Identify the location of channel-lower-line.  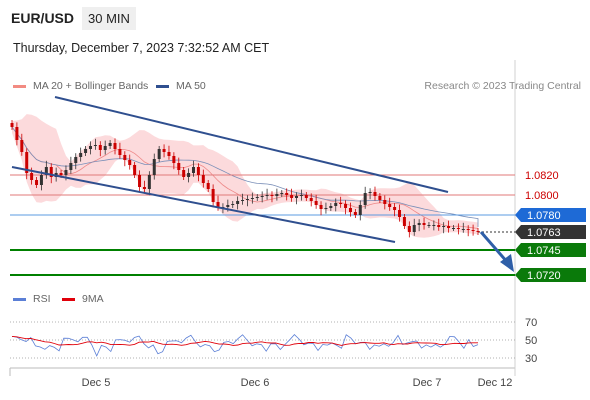
(203, 204).